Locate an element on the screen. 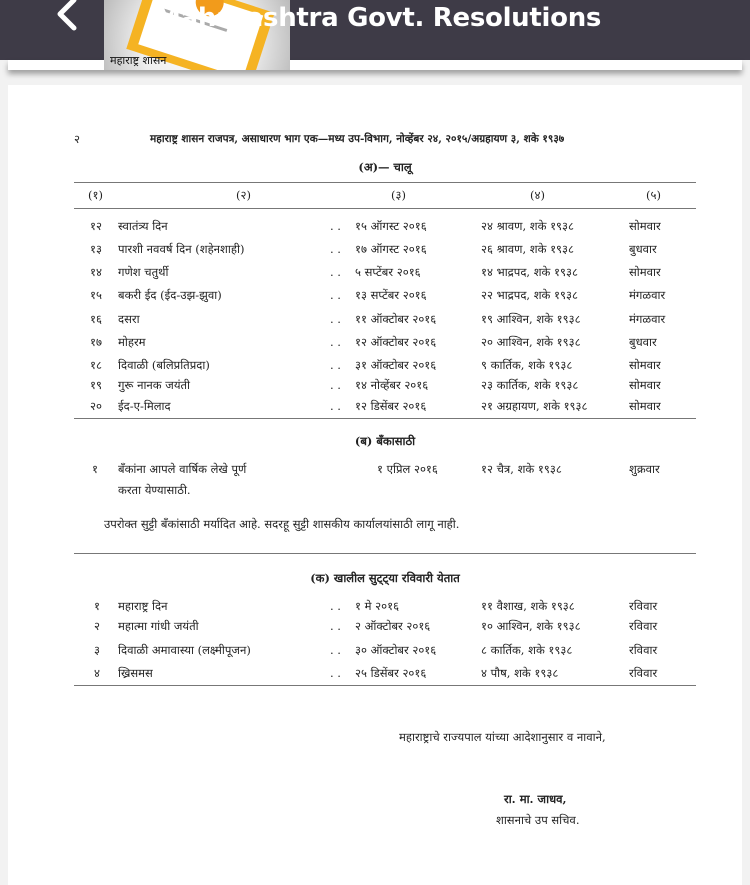  table-cell-saka: ९ कार्तिक, शके १९३८ is located at coordinates (527, 365).